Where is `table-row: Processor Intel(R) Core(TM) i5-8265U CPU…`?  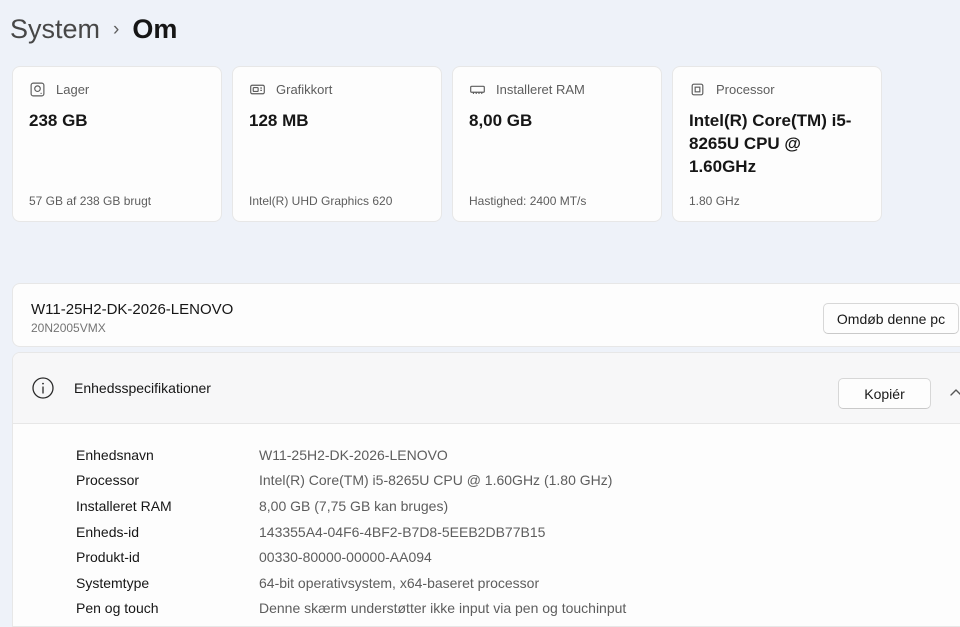
table-row: Processor Intel(R) Core(TM) i5-8265U CPU… is located at coordinates (486, 481).